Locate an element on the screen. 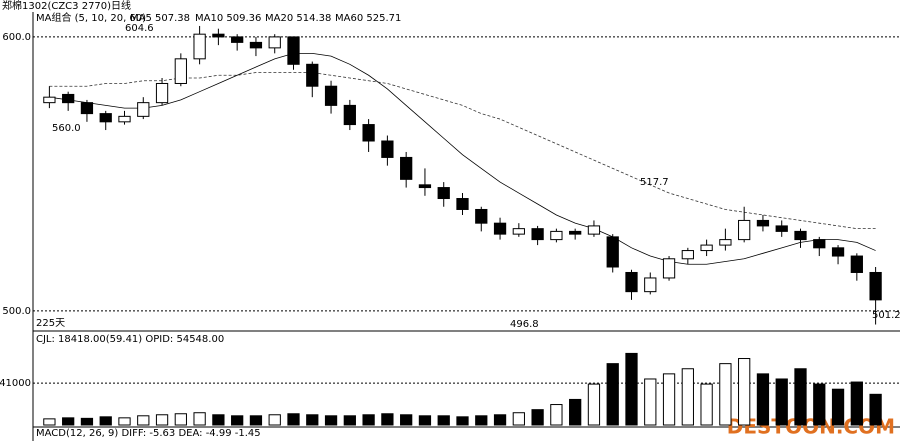  legend-item: MA5 507.38 is located at coordinates (160, 18).